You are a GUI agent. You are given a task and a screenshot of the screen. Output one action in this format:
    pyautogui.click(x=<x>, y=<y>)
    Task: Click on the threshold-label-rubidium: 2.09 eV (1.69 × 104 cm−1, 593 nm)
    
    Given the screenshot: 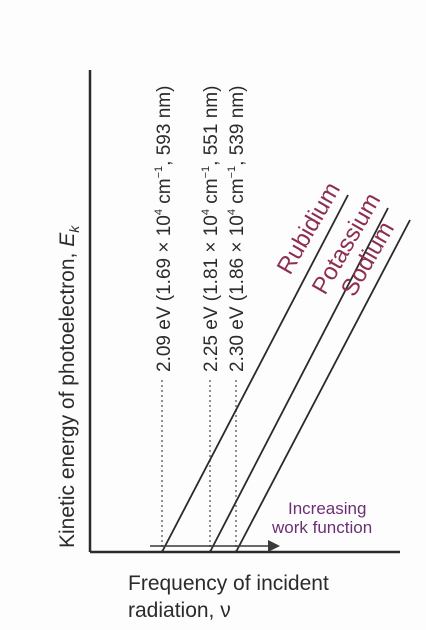 What is the action you would take?
    pyautogui.click(x=164, y=229)
    